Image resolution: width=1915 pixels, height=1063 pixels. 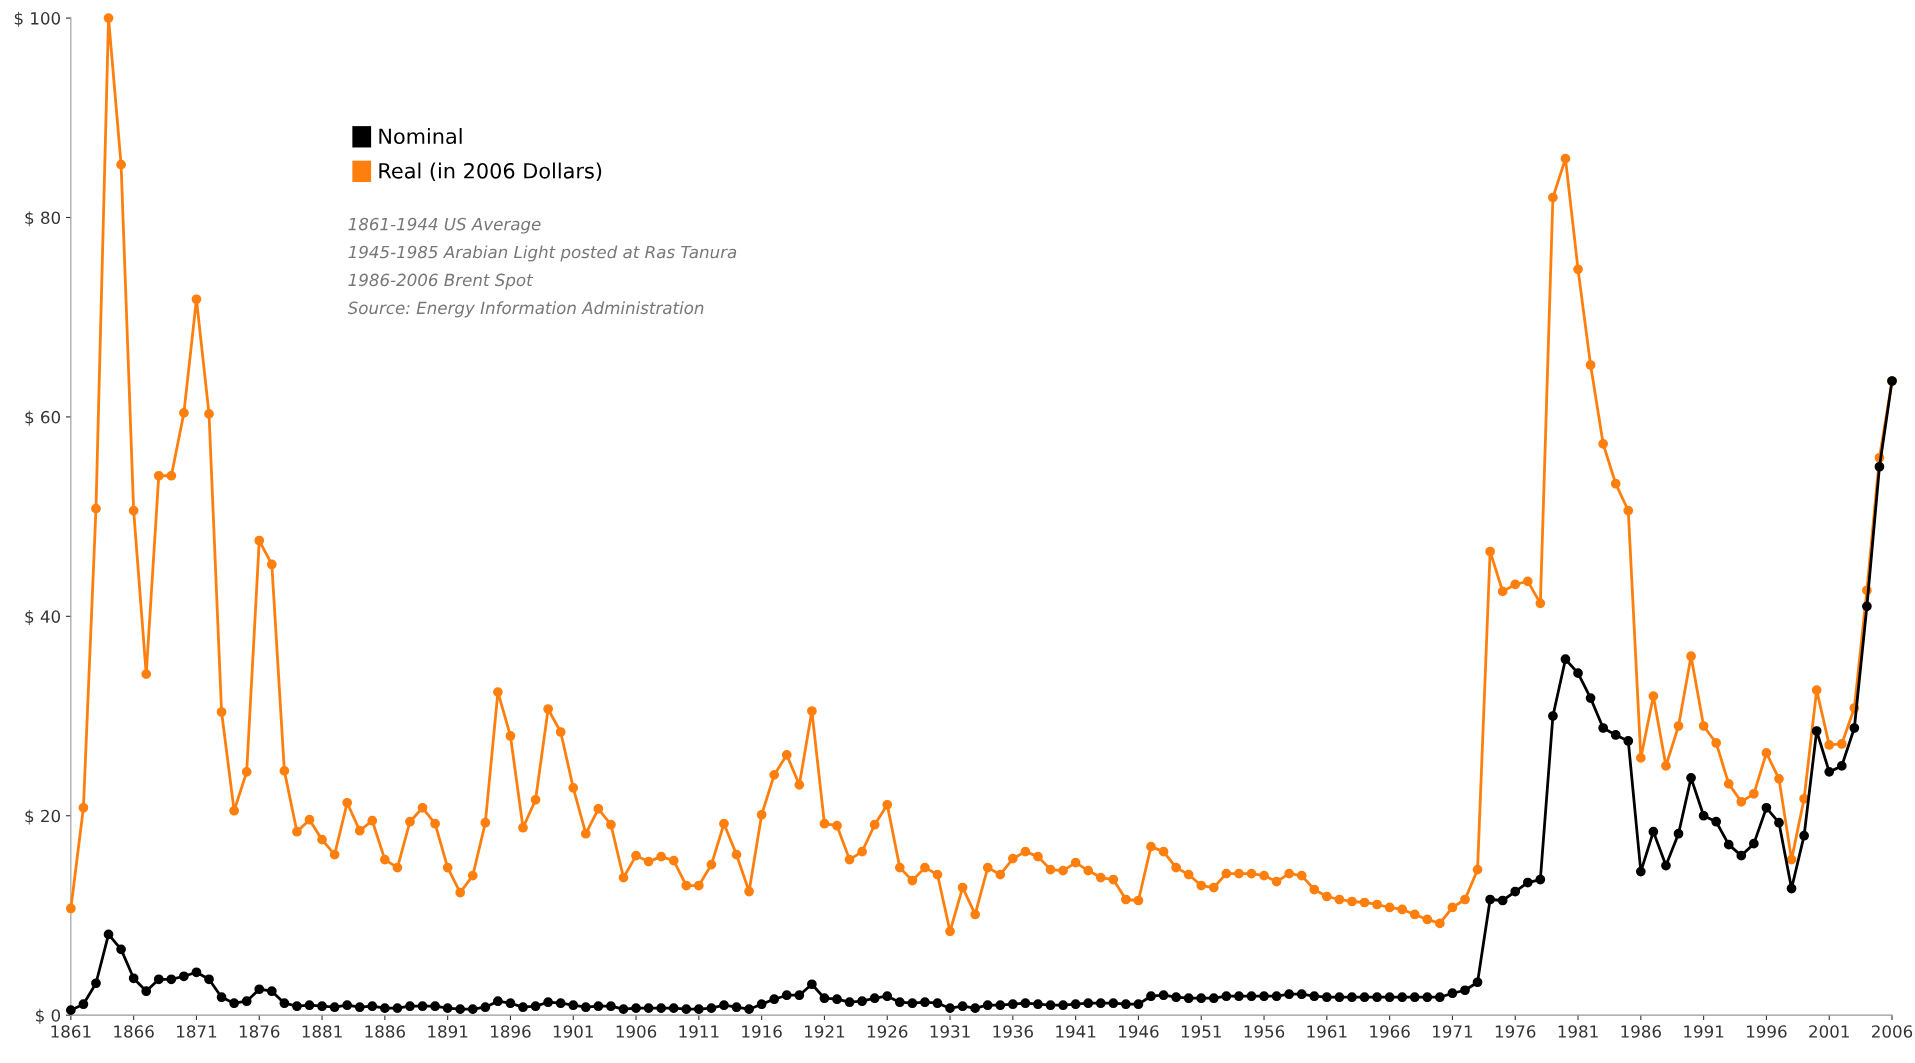 I want to click on x-tick-label: 1971, so click(x=1453, y=1031).